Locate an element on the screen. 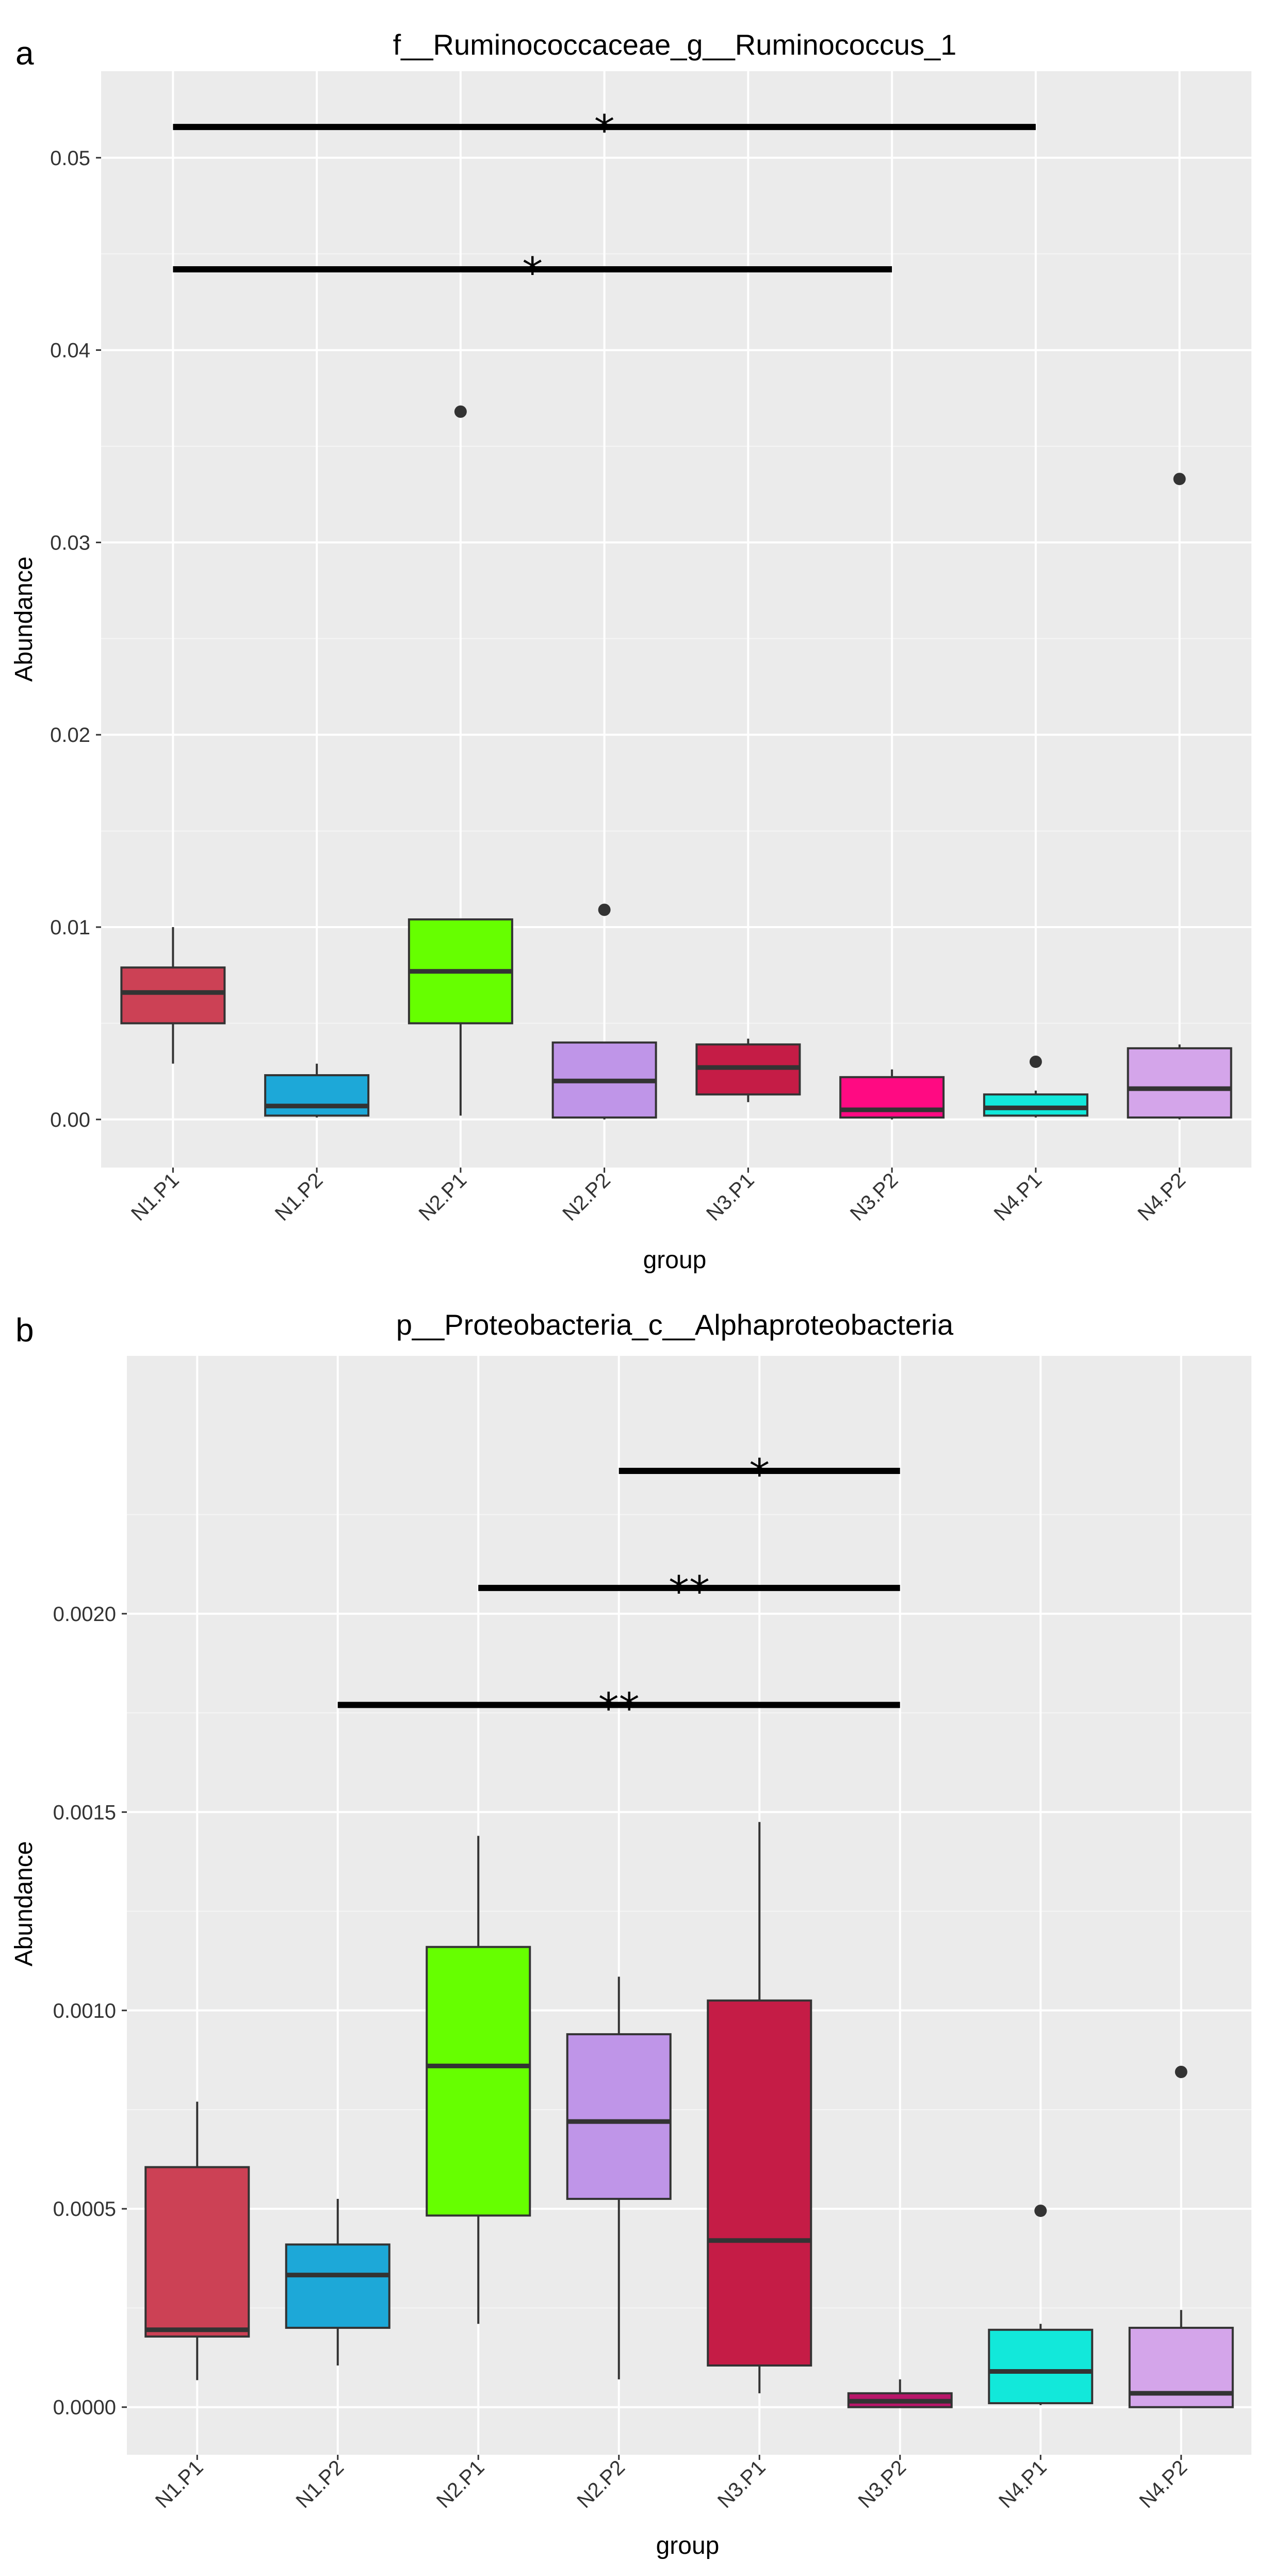 This screenshot has width=1270, height=2576. panel-a-title: f__Ruminococcaceae_g__Ruminococcus_1 is located at coordinates (675, 44).